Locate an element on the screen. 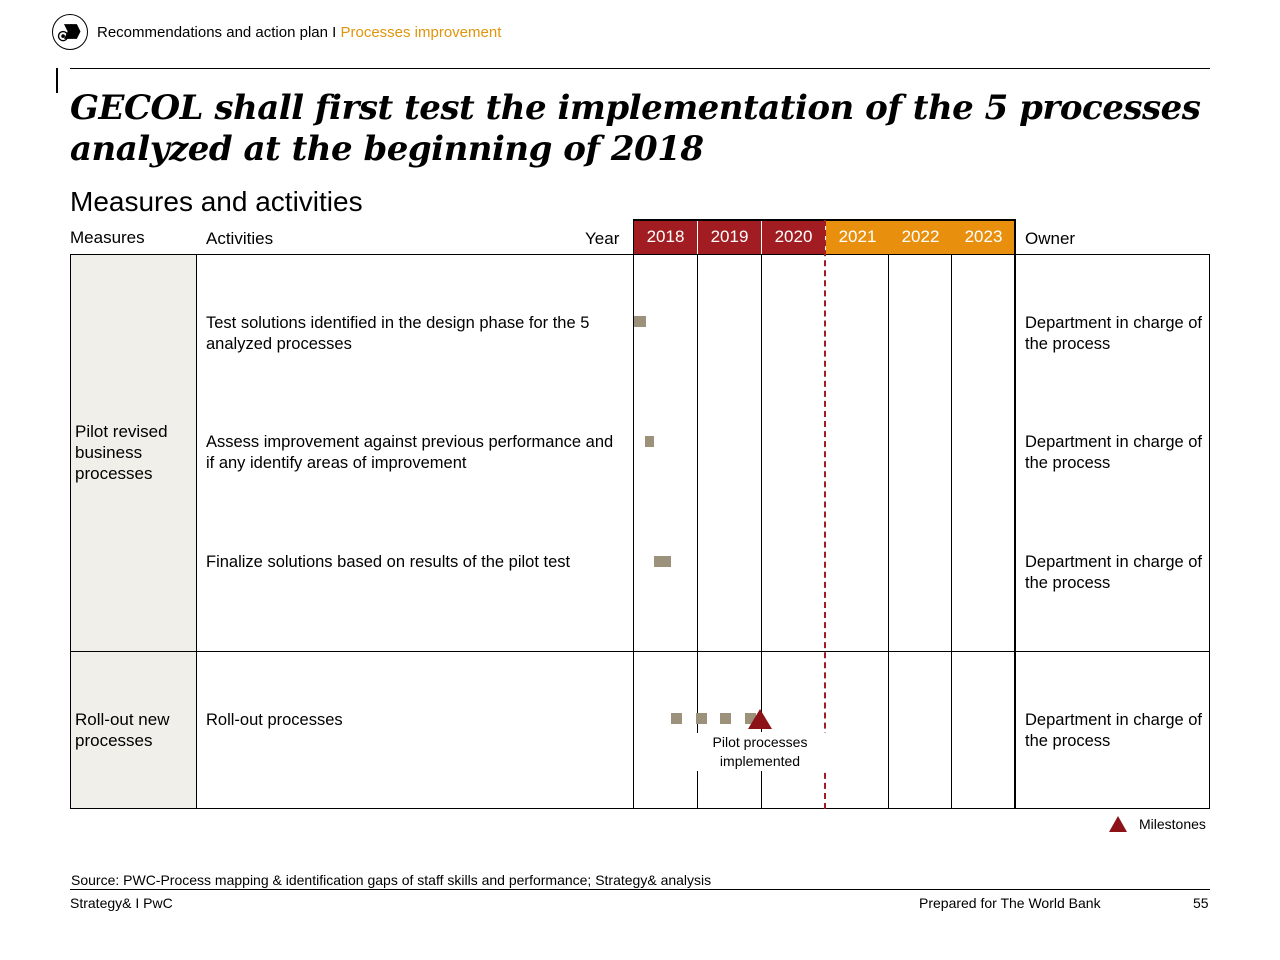 The image size is (1280, 960). breadcrumb-section: Recommendations and action plan I is located at coordinates (219, 32).